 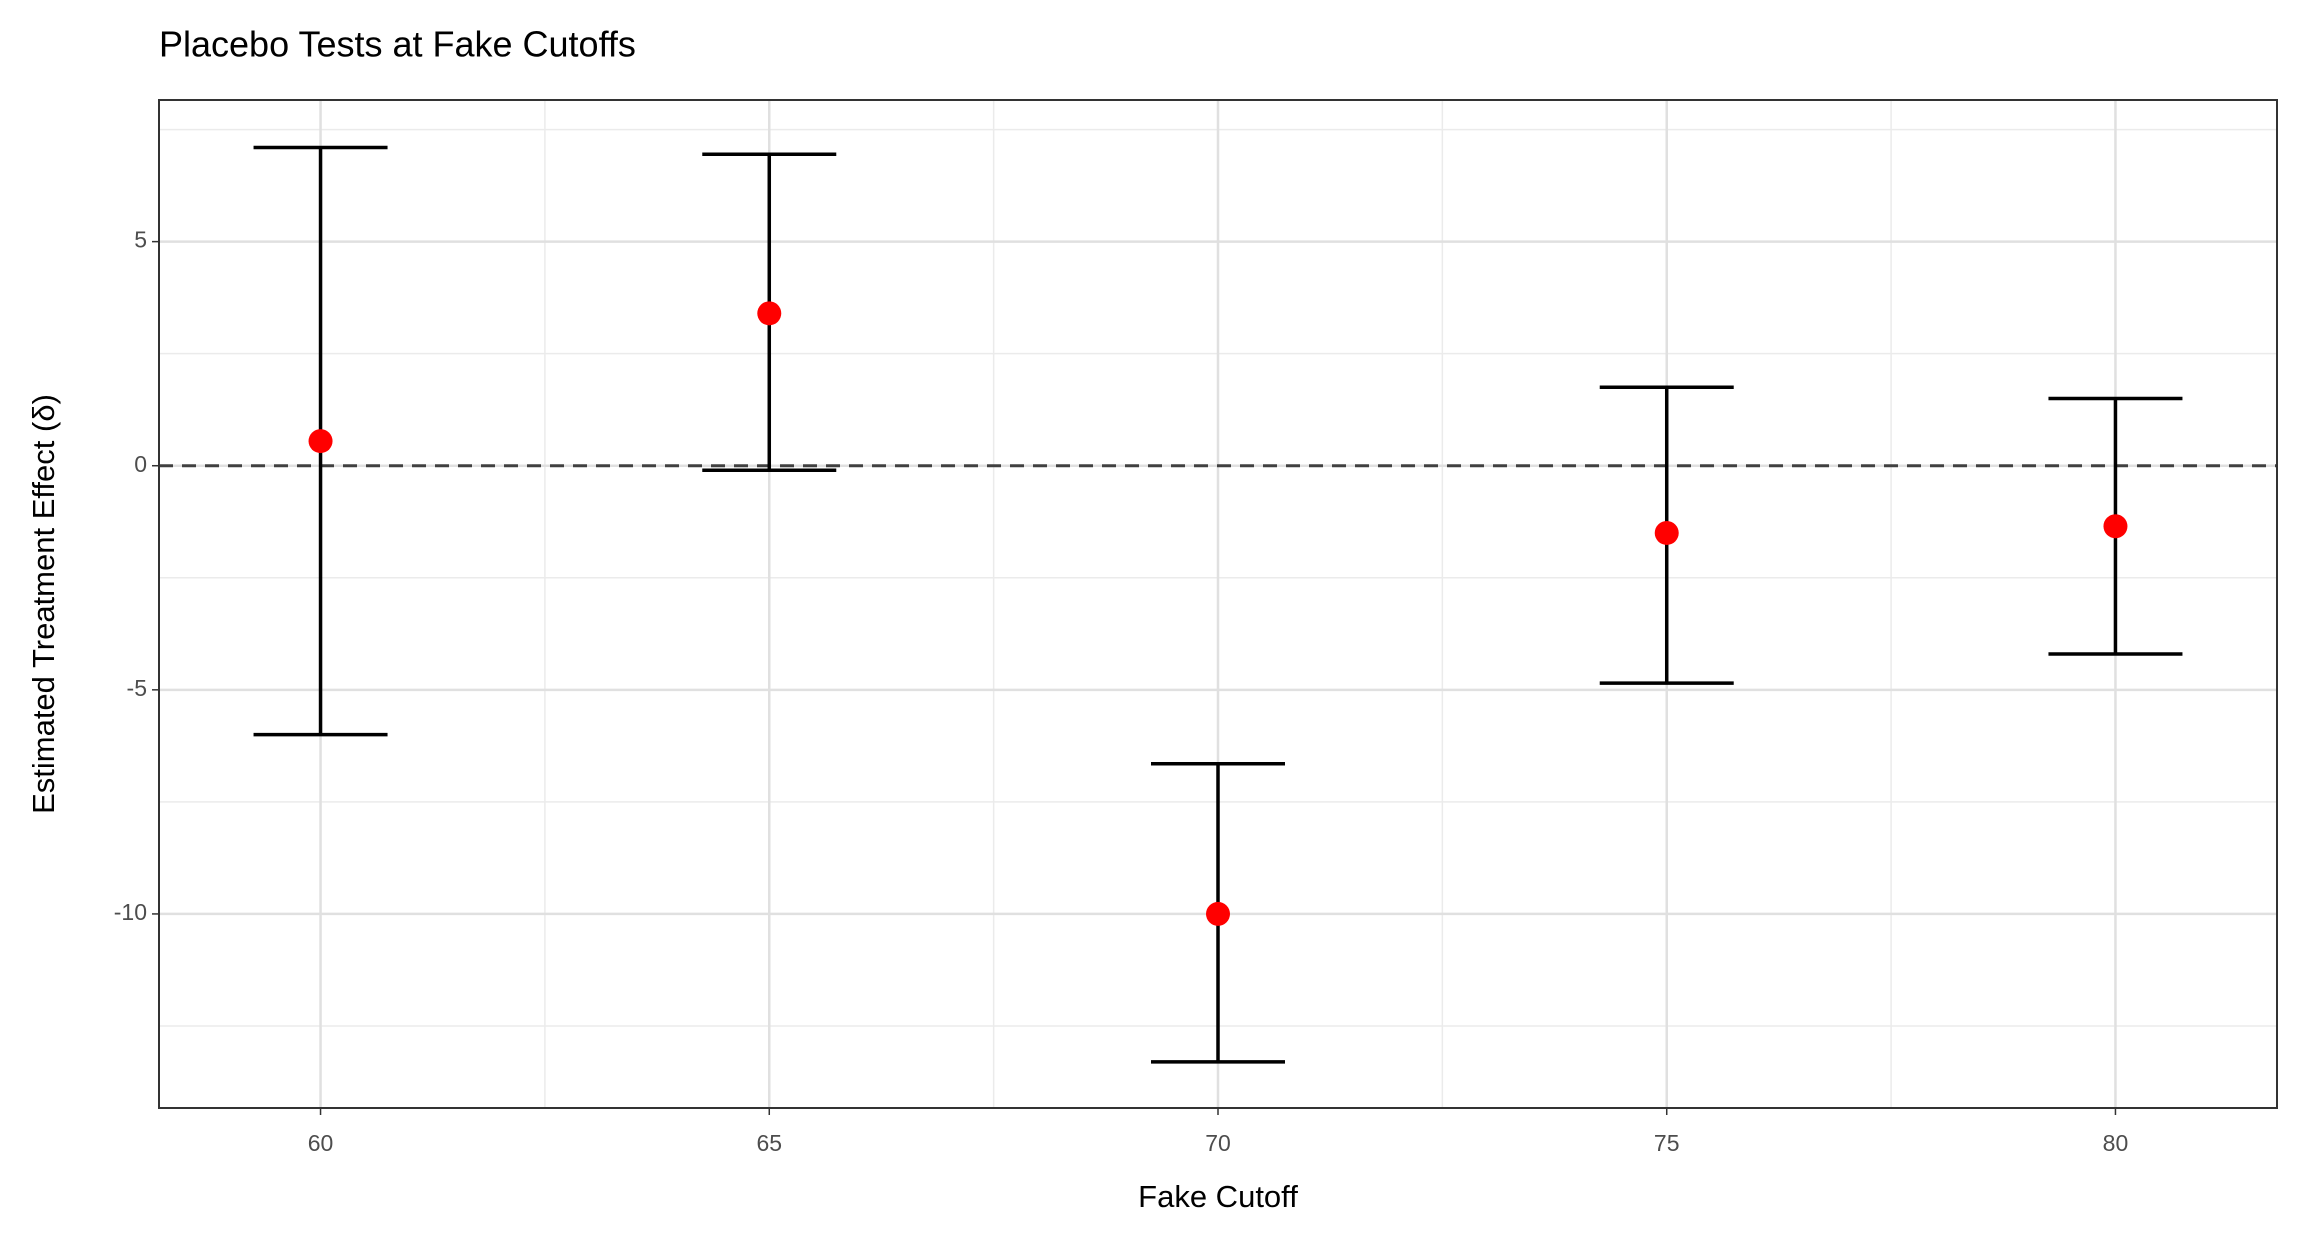 I want to click on x-tick-label: 70, so click(x=1218, y=1143).